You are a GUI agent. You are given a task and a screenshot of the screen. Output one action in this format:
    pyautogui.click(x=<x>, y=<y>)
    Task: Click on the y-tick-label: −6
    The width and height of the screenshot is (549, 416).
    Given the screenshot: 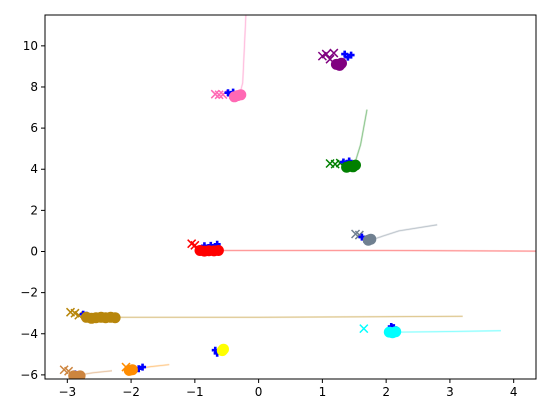 What is the action you would take?
    pyautogui.click(x=29, y=375)
    